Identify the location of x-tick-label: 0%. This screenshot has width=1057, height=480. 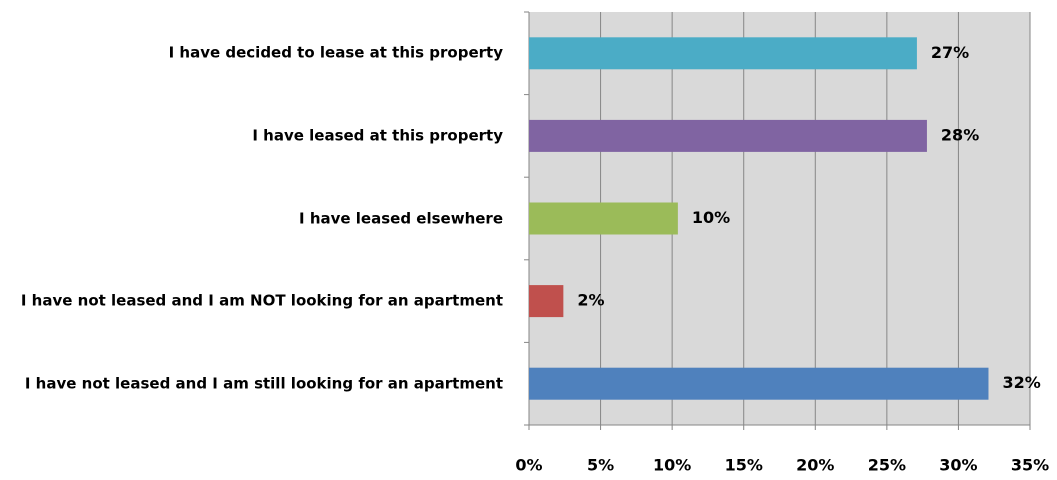
(528, 465).